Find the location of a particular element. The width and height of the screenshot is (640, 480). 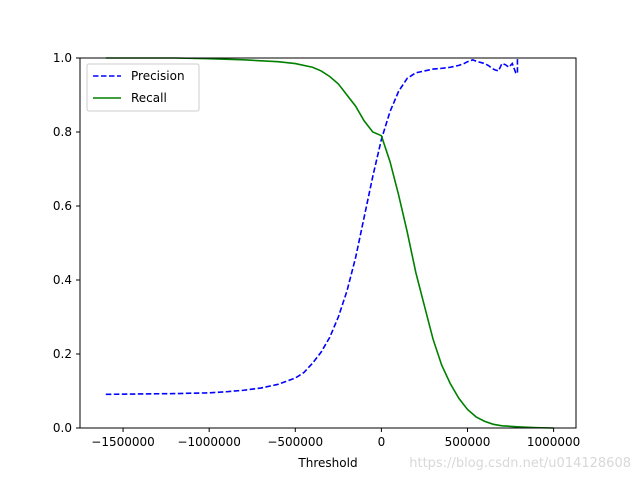

y-tick-label: 0.6 is located at coordinates (62, 206).